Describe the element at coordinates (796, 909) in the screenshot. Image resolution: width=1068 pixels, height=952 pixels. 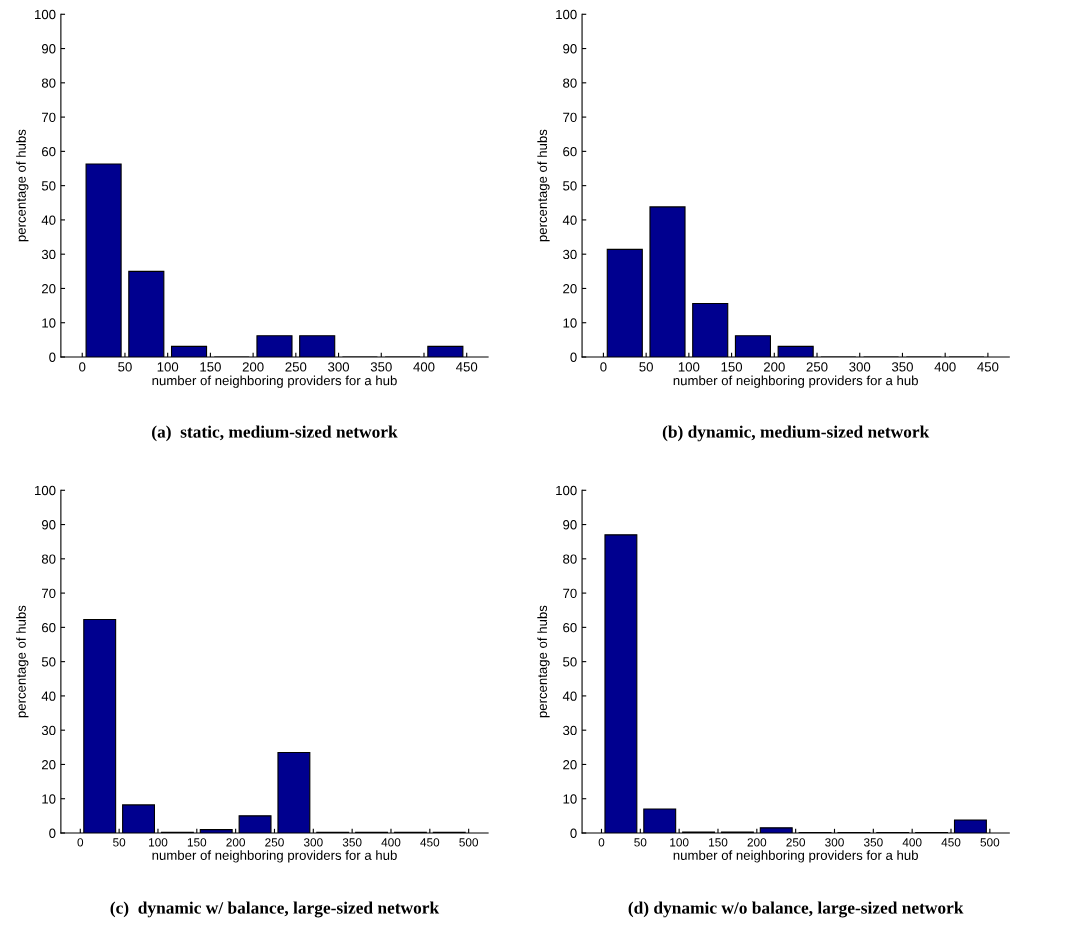
I see `text: (d) dynamic w/o balance, large-sized network` at that location.